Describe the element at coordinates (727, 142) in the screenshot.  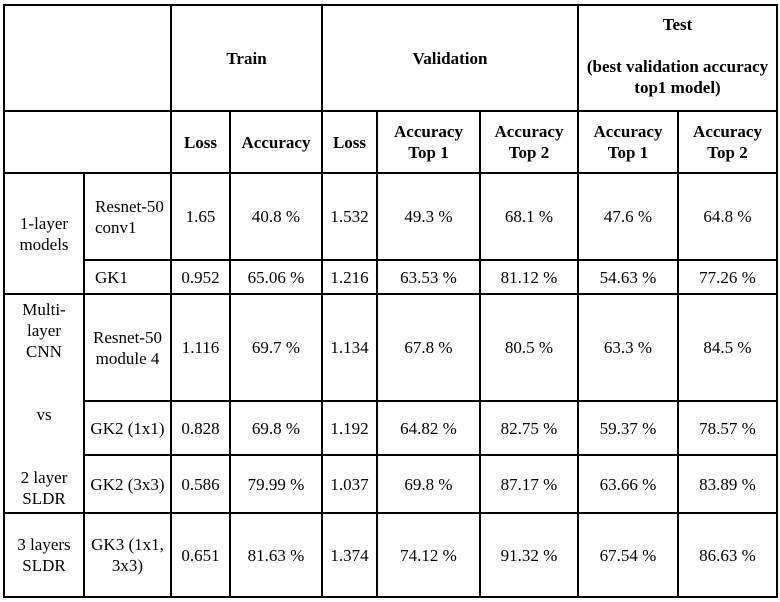
I see `test-top2-header: Accuracy Top 2` at that location.